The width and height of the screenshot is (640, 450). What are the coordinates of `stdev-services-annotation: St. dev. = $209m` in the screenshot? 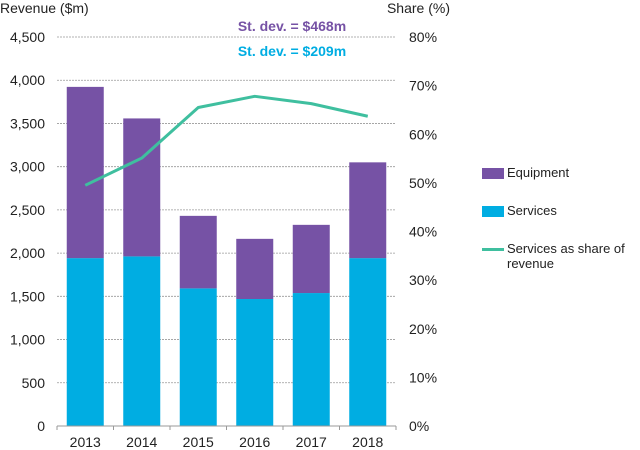 It's located at (292, 51).